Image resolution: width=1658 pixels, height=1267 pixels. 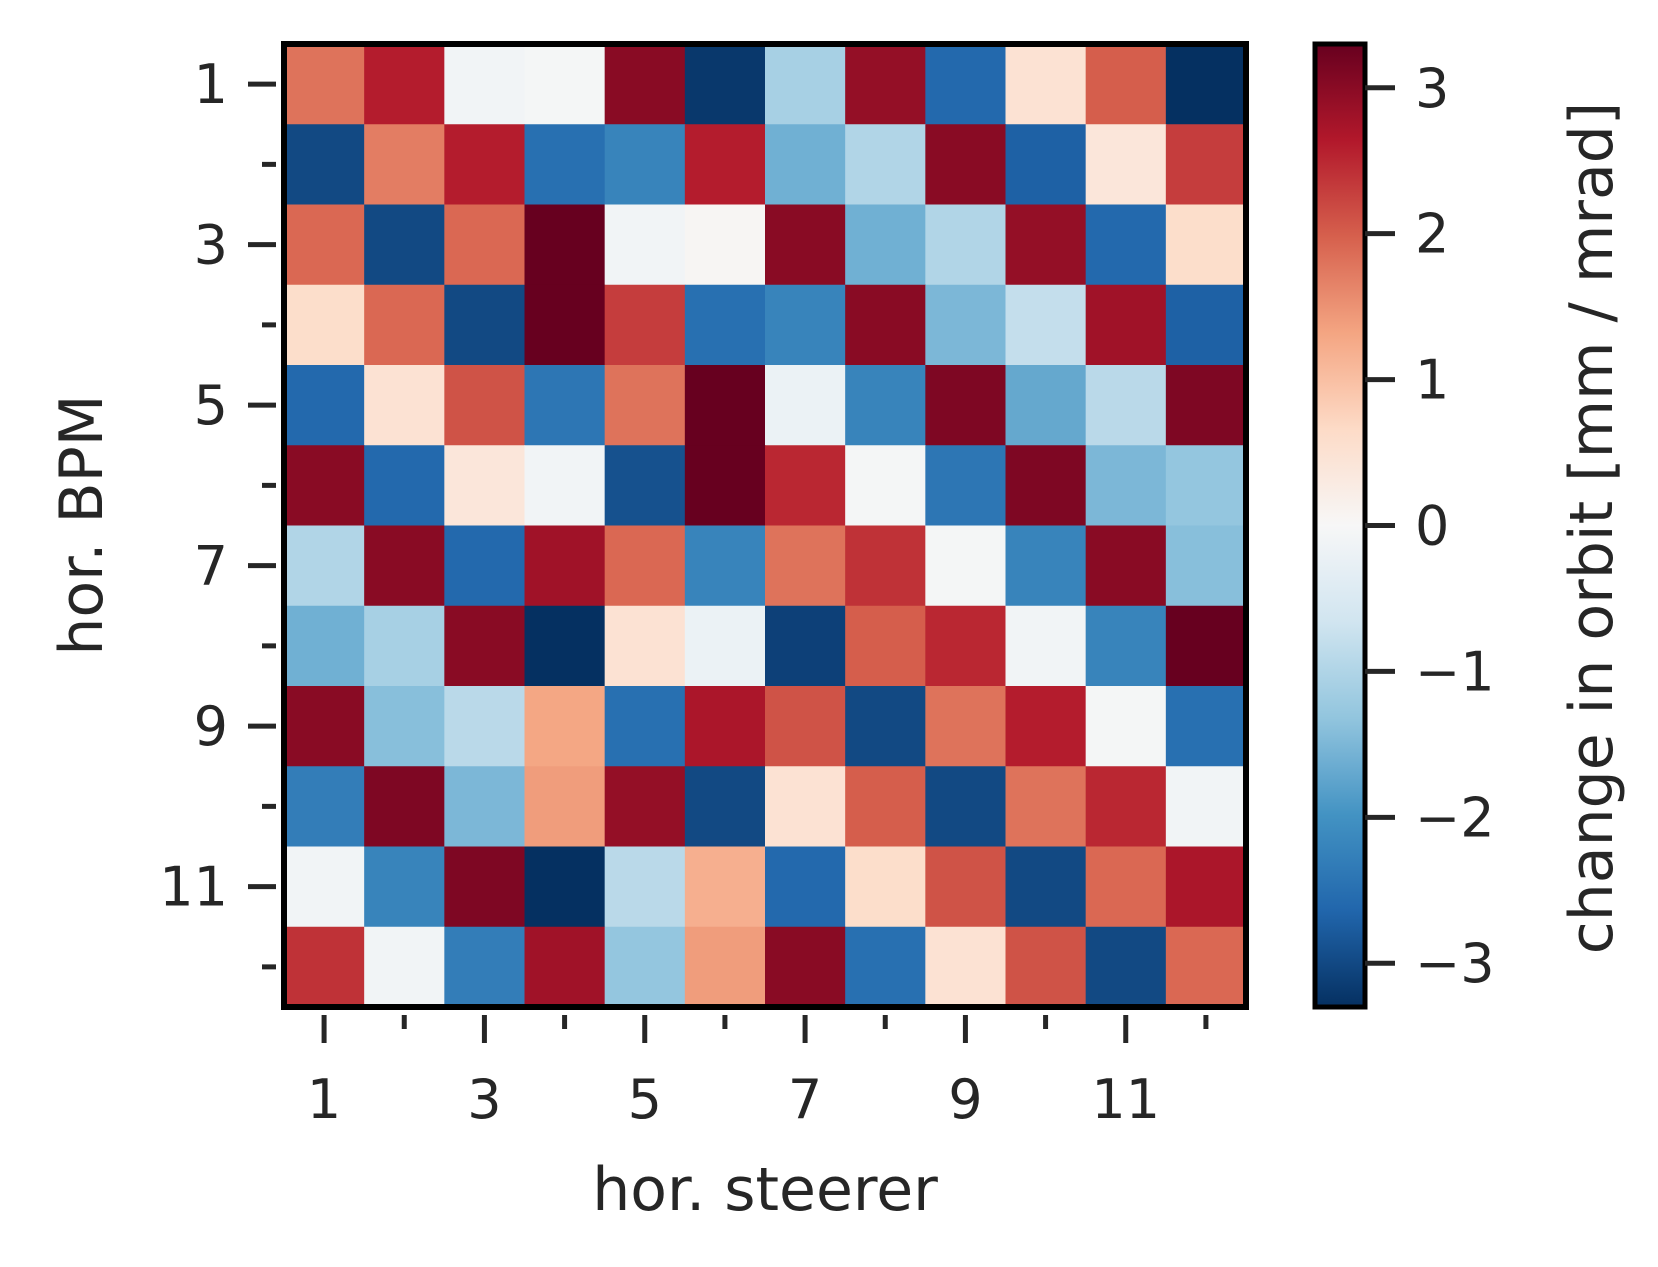 What do you see at coordinates (484, 1099) in the screenshot?
I see `x-tick-label: 3` at bounding box center [484, 1099].